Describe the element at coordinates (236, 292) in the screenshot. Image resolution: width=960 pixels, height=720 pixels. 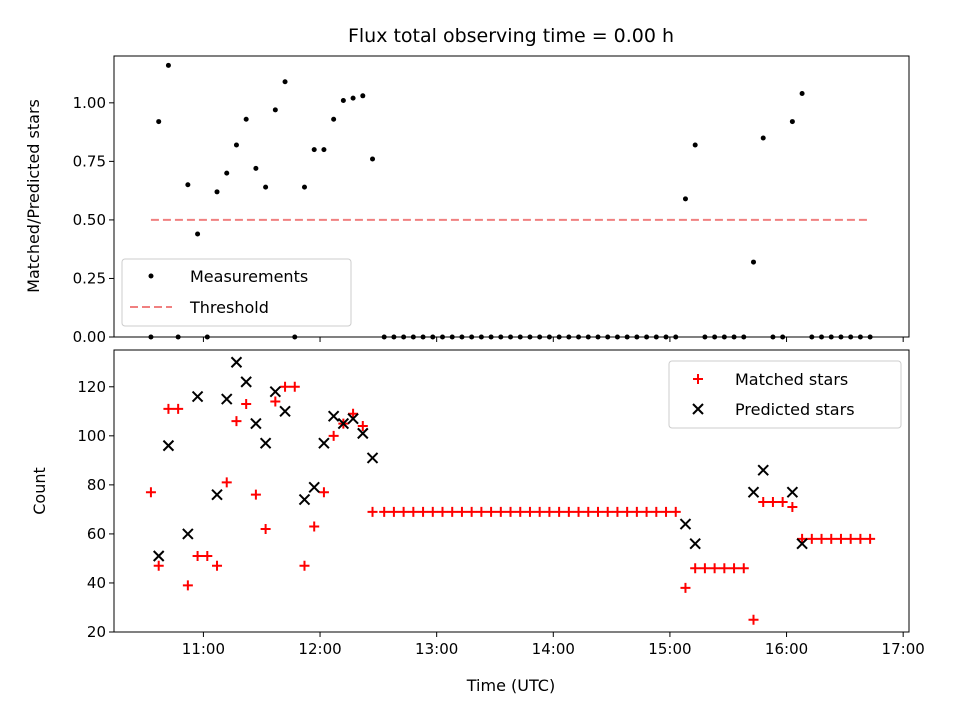
I see `top-legend: Measurements Threshold` at that location.